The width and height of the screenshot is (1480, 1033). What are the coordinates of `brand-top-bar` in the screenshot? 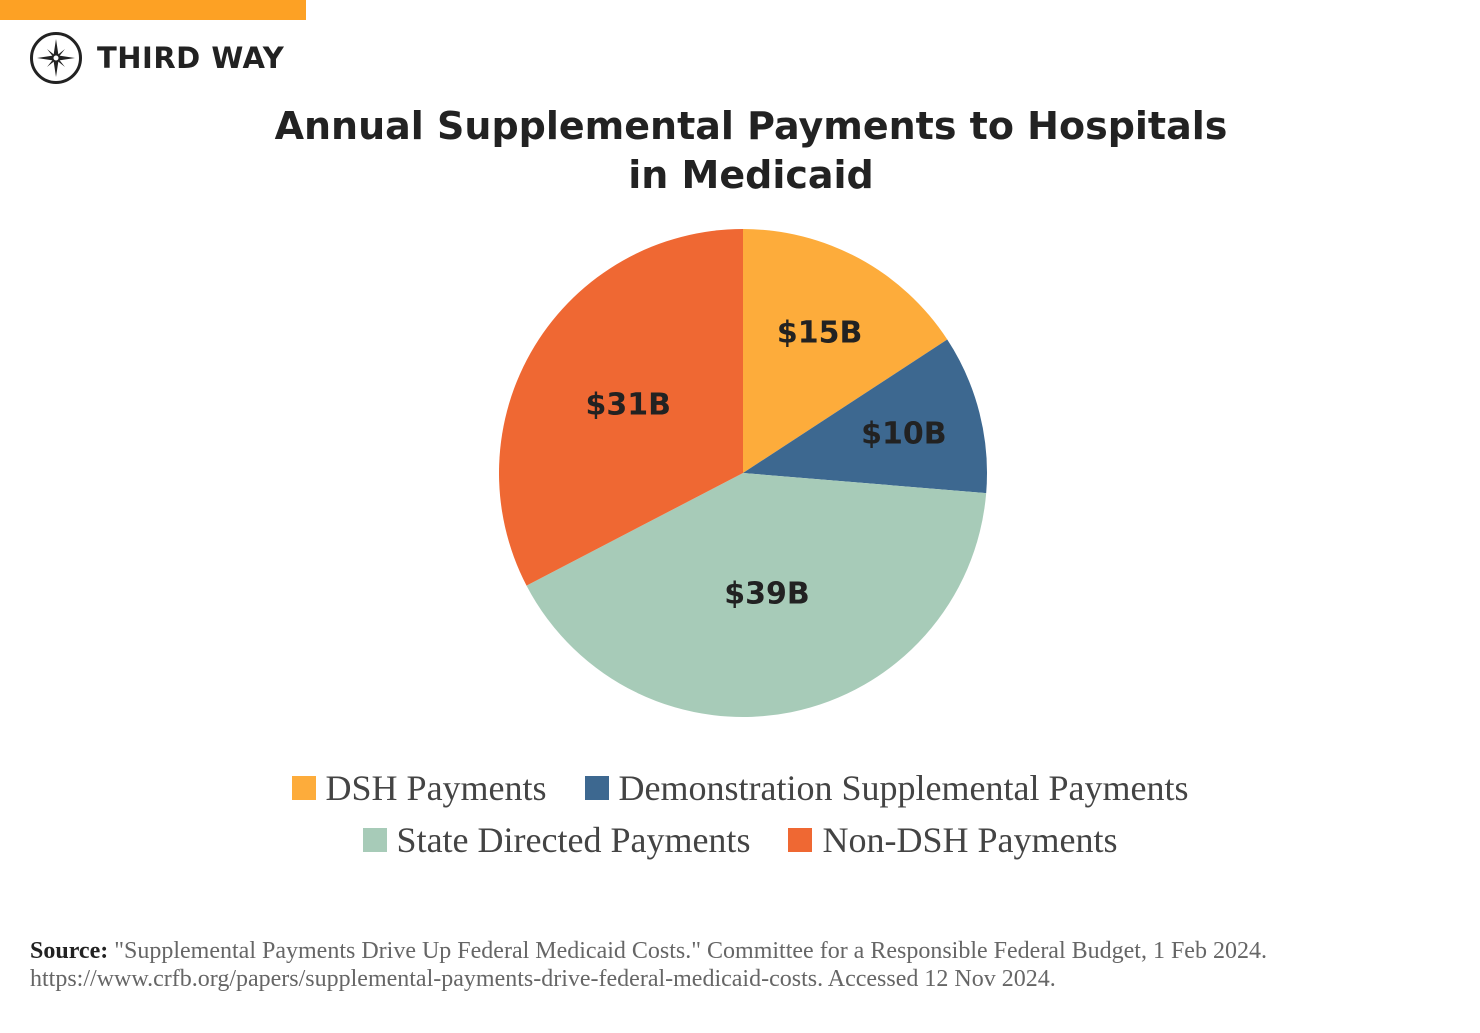 It's located at (153, 10).